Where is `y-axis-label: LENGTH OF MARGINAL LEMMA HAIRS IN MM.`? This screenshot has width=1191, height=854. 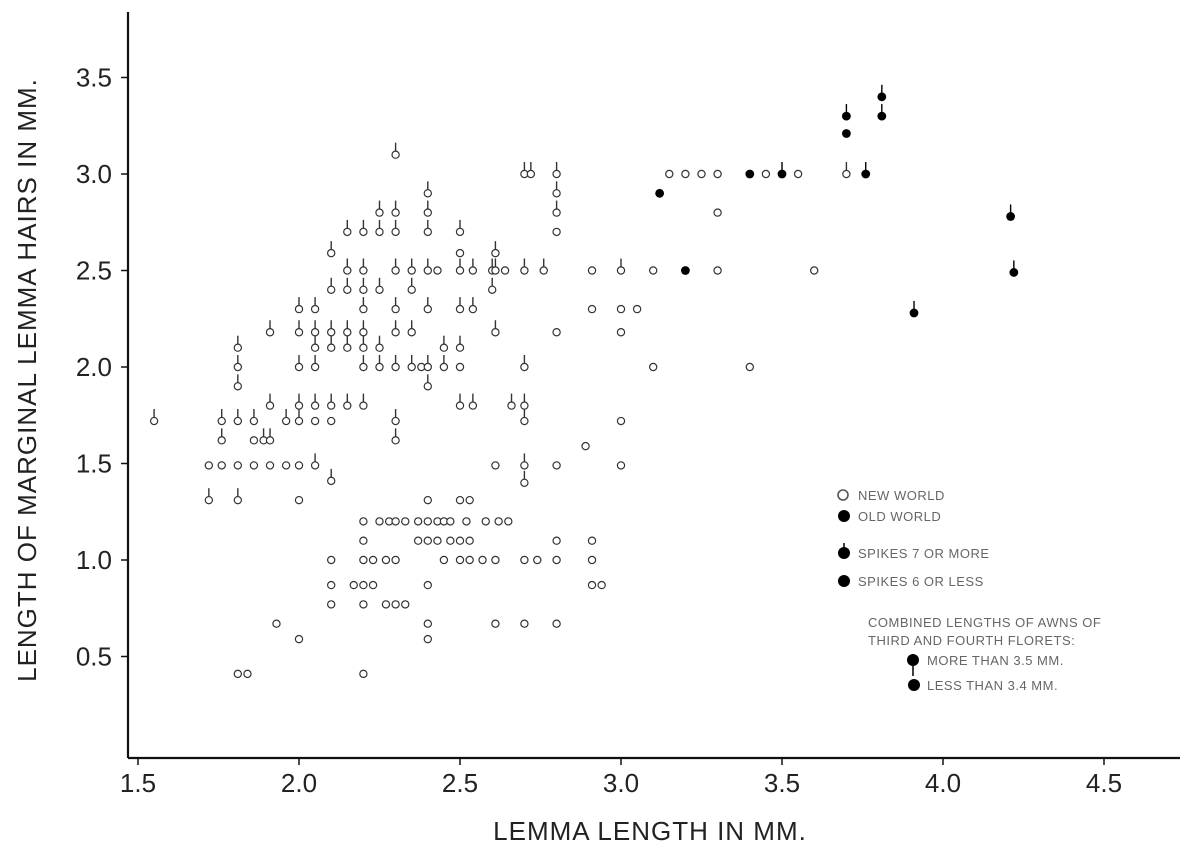 y-axis-label: LENGTH OF MARGINAL LEMMA HAIRS IN MM. is located at coordinates (27, 380).